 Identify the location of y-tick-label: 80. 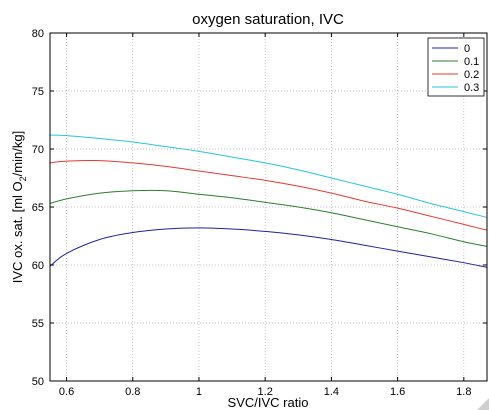
(38, 34).